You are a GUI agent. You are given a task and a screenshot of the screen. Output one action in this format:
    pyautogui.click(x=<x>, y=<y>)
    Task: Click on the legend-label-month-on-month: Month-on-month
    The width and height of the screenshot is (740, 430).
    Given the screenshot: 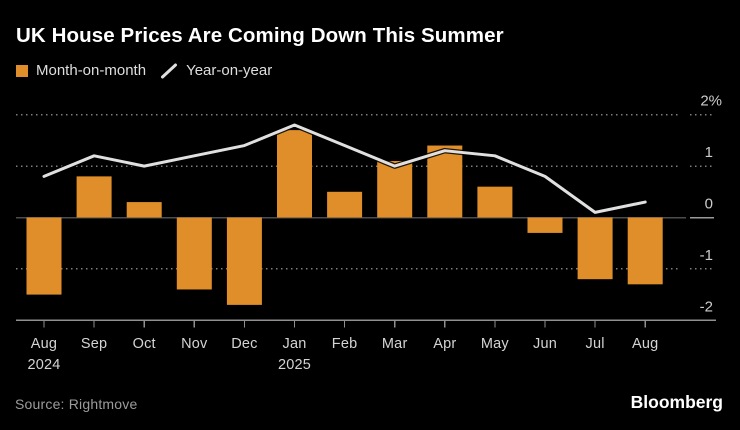 What is the action you would take?
    pyautogui.click(x=91, y=70)
    